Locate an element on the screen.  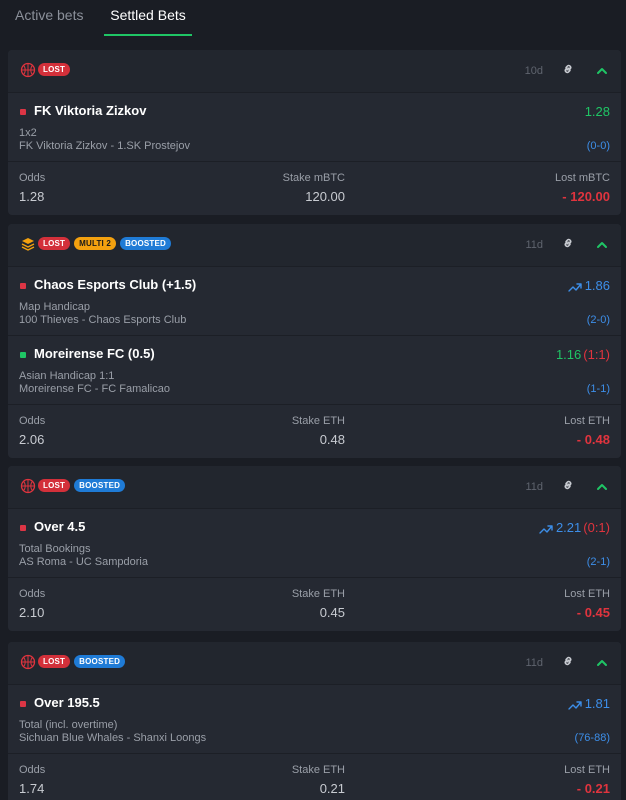
lost-value: - 0.21 is located at coordinates (593, 788).